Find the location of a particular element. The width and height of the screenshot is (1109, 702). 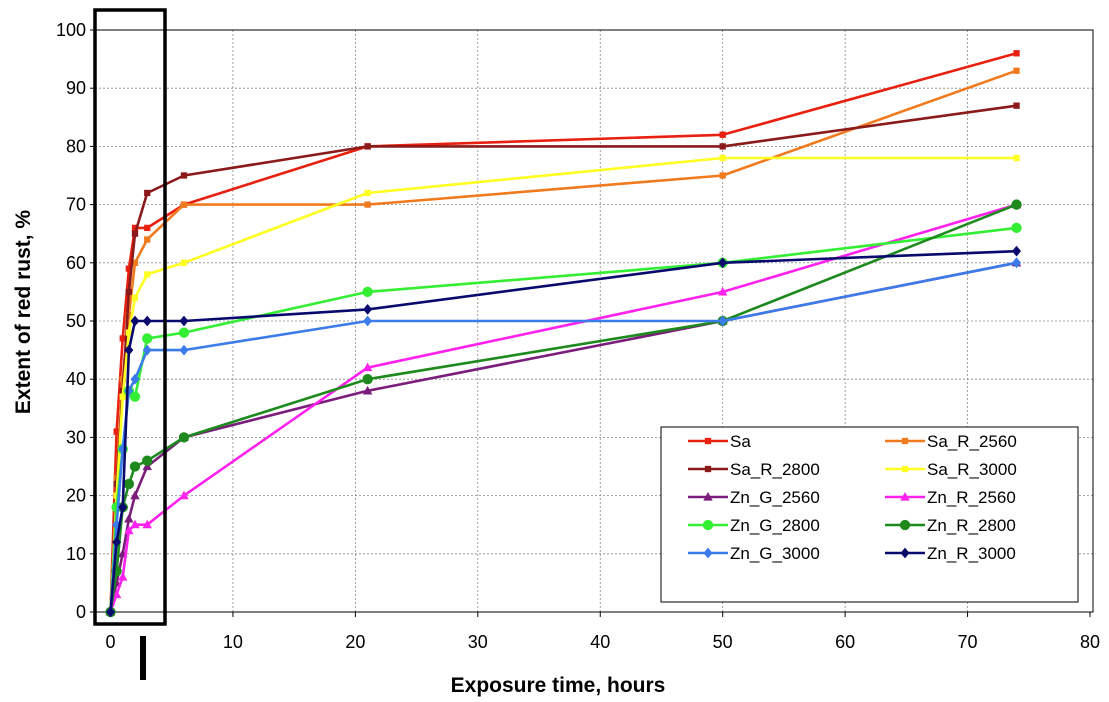

legend-item: Zn_R_2800 is located at coordinates (950, 525).